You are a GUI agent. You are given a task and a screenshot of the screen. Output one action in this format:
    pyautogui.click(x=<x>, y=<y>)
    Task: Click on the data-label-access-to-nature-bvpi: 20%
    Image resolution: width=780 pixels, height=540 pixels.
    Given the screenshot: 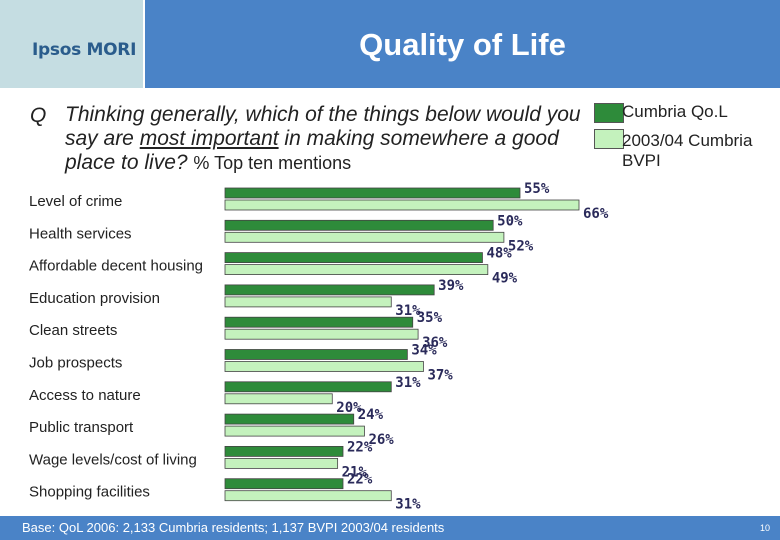 What is the action you would take?
    pyautogui.click(x=349, y=408)
    